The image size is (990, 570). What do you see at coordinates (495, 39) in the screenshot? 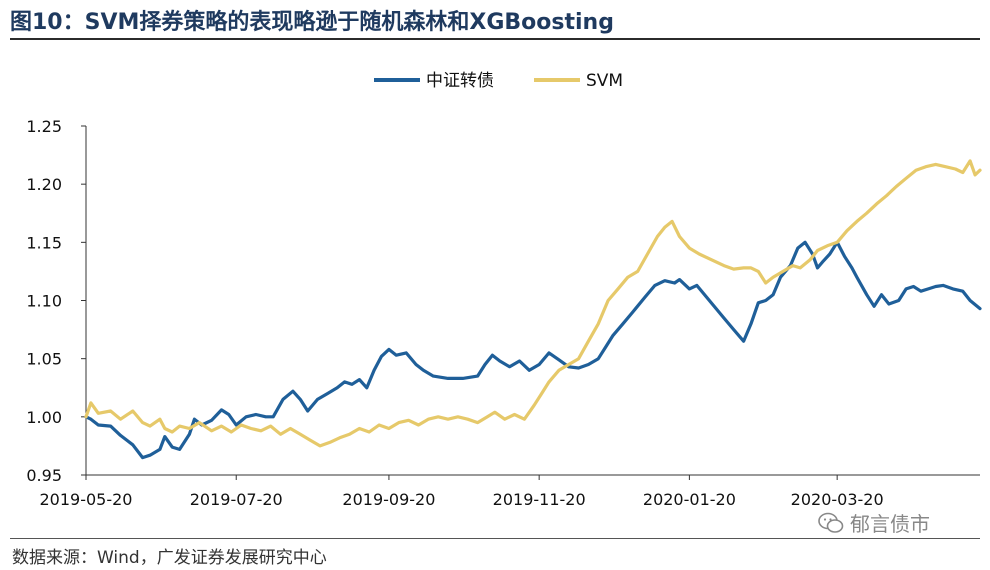
I see `title-divider` at bounding box center [495, 39].